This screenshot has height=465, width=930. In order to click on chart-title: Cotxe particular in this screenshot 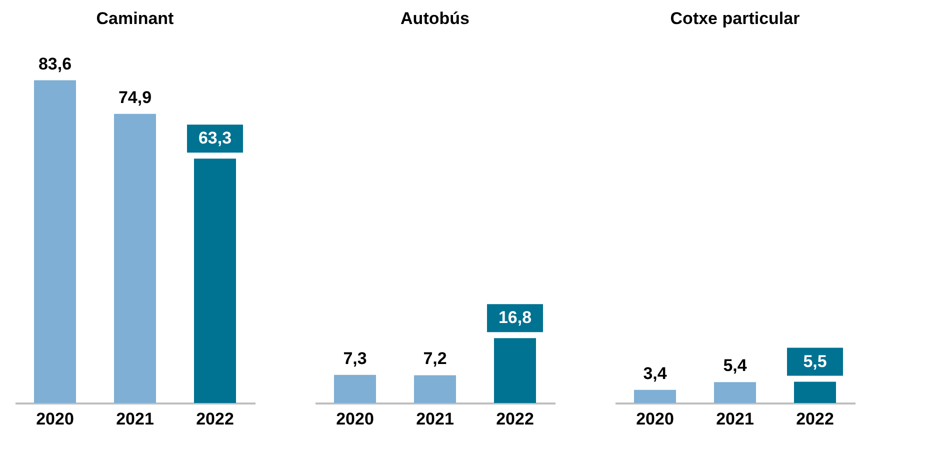, I will do `click(735, 18)`.